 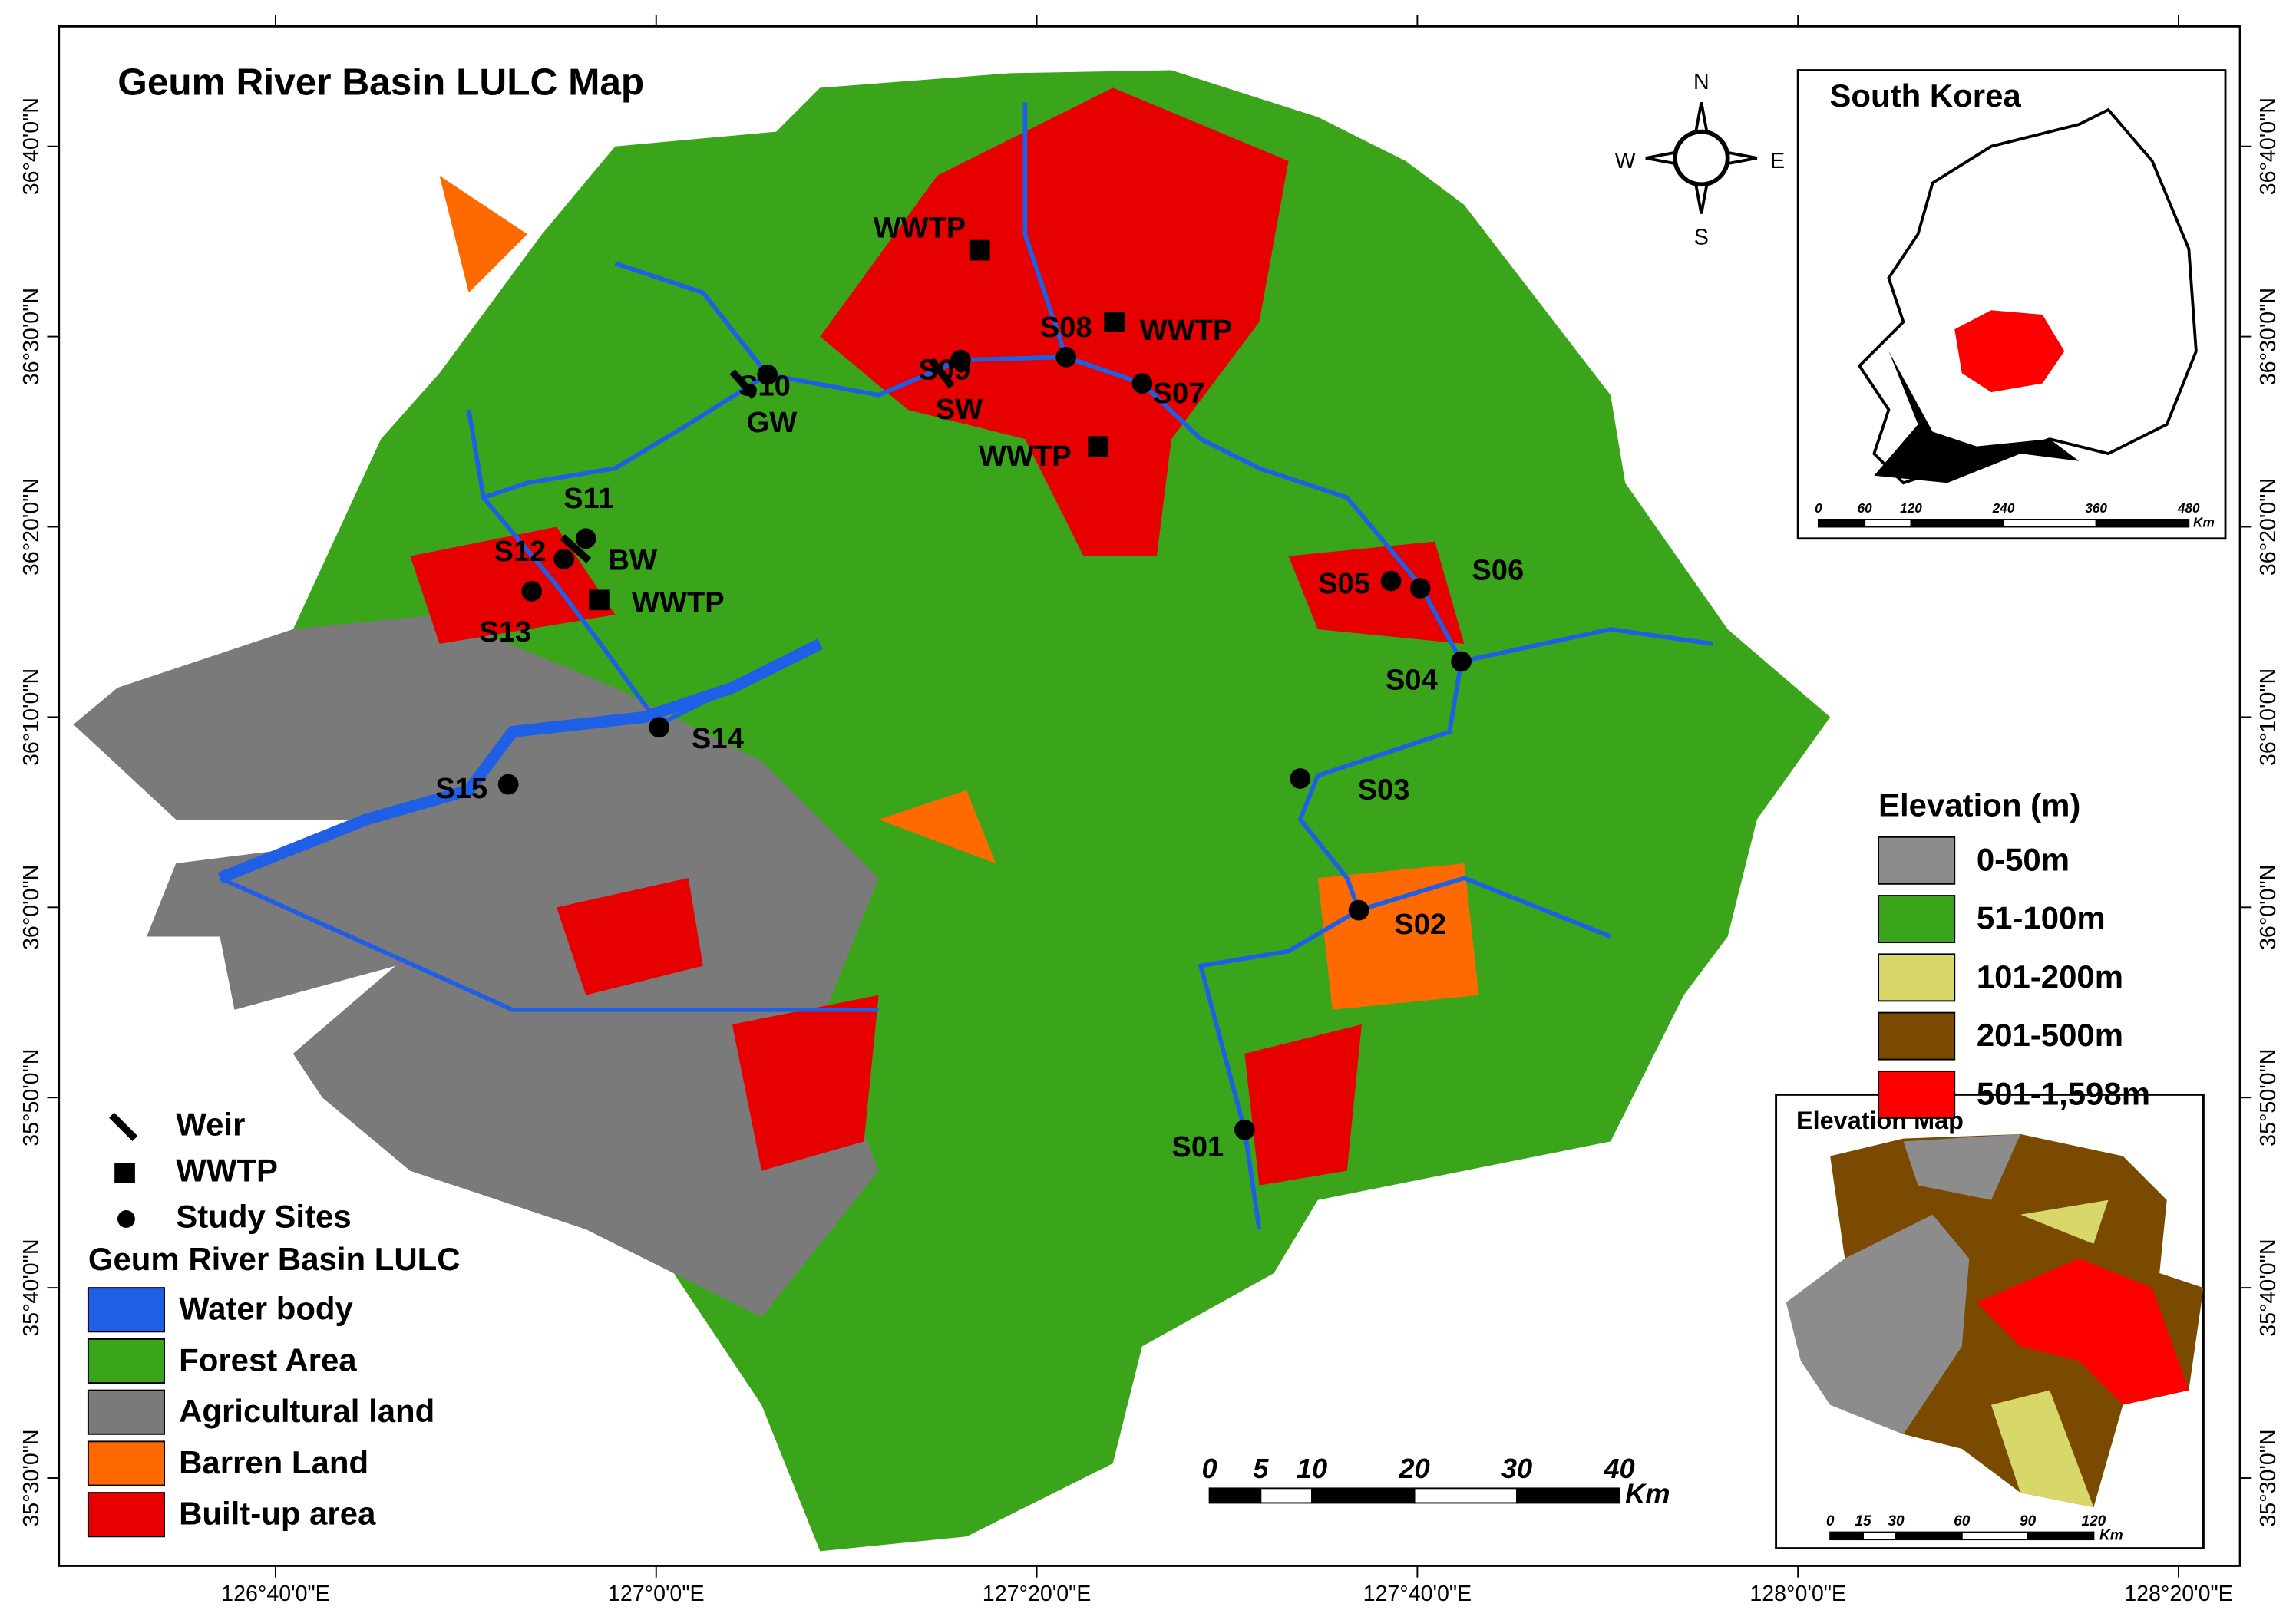 I want to click on longitude-label: 128°20'0"E, so click(x=2178, y=1594).